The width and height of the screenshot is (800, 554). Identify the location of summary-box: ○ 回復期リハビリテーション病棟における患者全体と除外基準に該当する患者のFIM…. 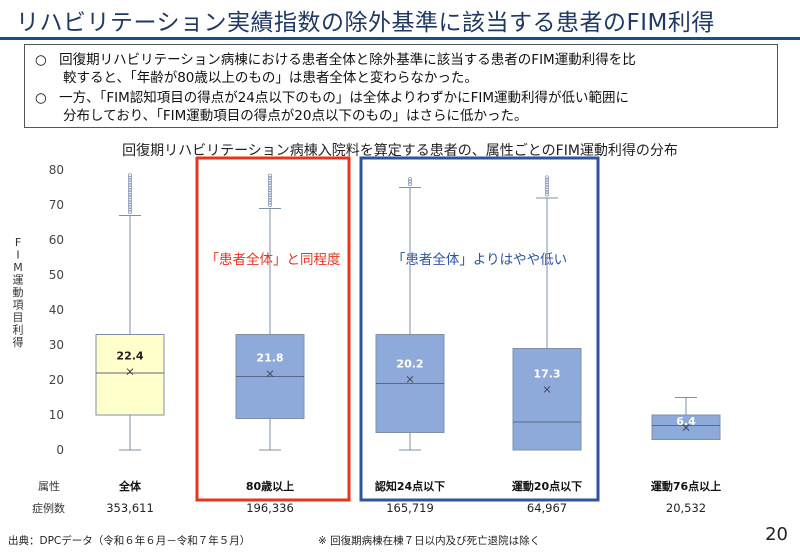
(401, 86).